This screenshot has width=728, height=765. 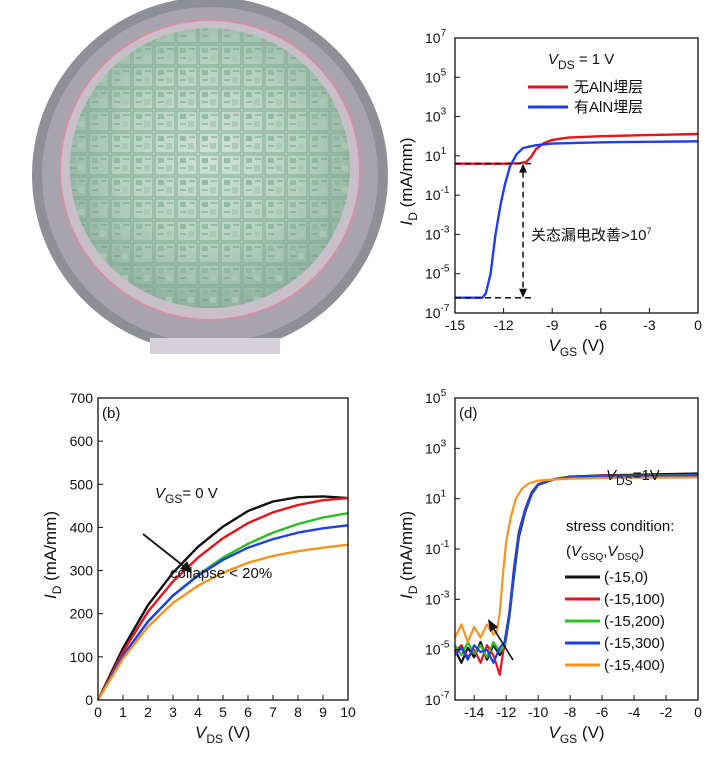 What do you see at coordinates (523, 293) in the screenshot?
I see `arrow-head-down` at bounding box center [523, 293].